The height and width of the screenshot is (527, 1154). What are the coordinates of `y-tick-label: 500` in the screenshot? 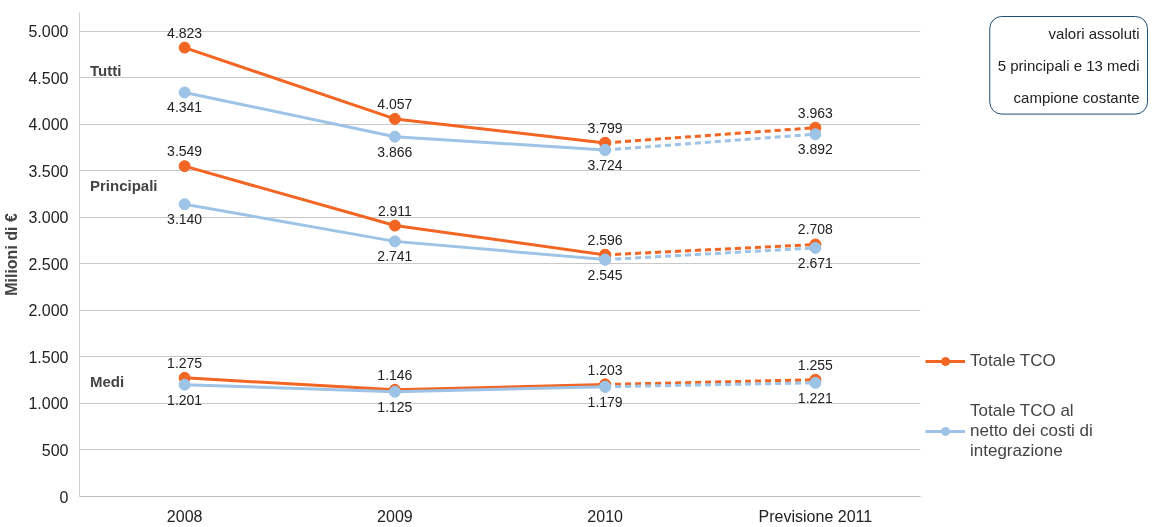 It's located at (55, 450).